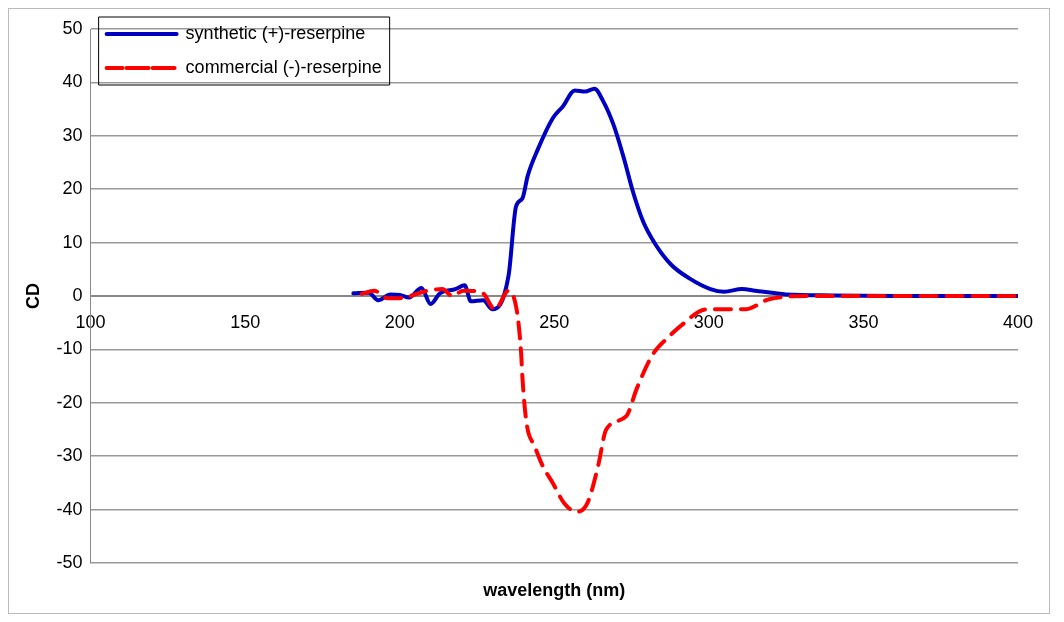 This screenshot has width=1064, height=622. What do you see at coordinates (245, 321) in the screenshot?
I see `x-tick-label: 150` at bounding box center [245, 321].